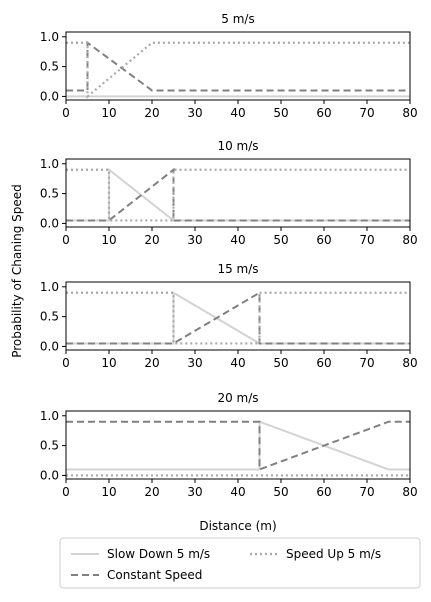 This screenshot has width=431, height=602. I want to click on legend-frame, so click(240, 563).